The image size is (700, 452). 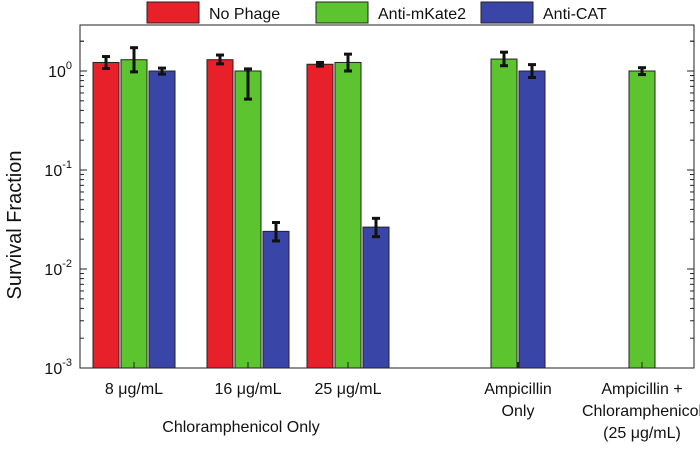 What do you see at coordinates (58, 169) in the screenshot?
I see `y-tick-label: 10⁻¹` at bounding box center [58, 169].